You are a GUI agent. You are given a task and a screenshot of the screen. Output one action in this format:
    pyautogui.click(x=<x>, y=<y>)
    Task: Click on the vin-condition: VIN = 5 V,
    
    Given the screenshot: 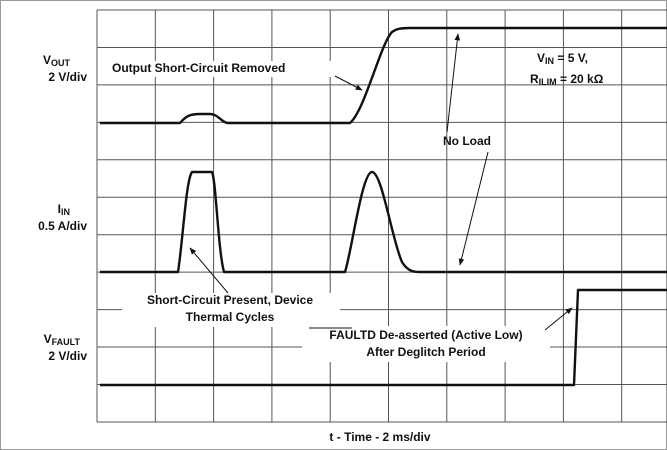 What is the action you would take?
    pyautogui.click(x=562, y=58)
    